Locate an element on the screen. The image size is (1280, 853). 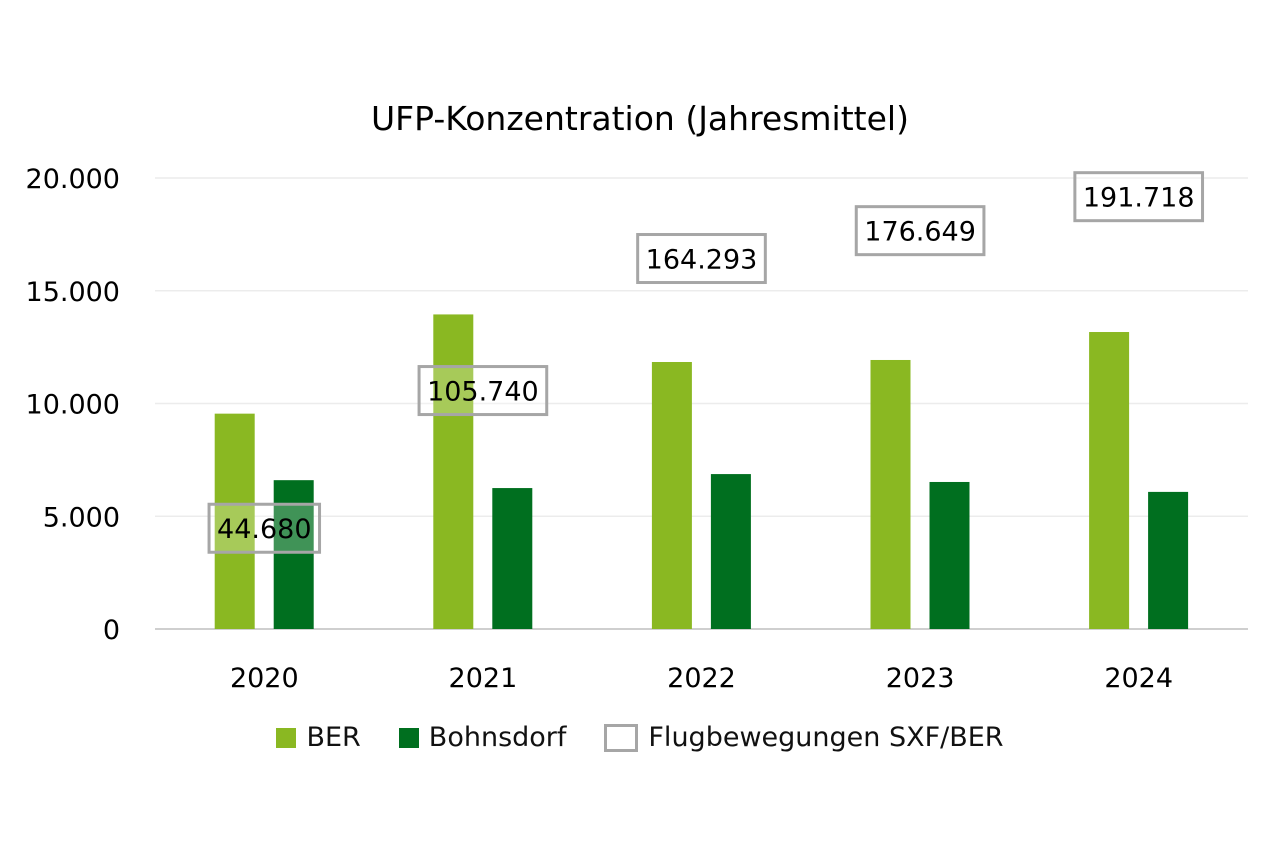
legend-label-ber: BER is located at coordinates (333, 737).